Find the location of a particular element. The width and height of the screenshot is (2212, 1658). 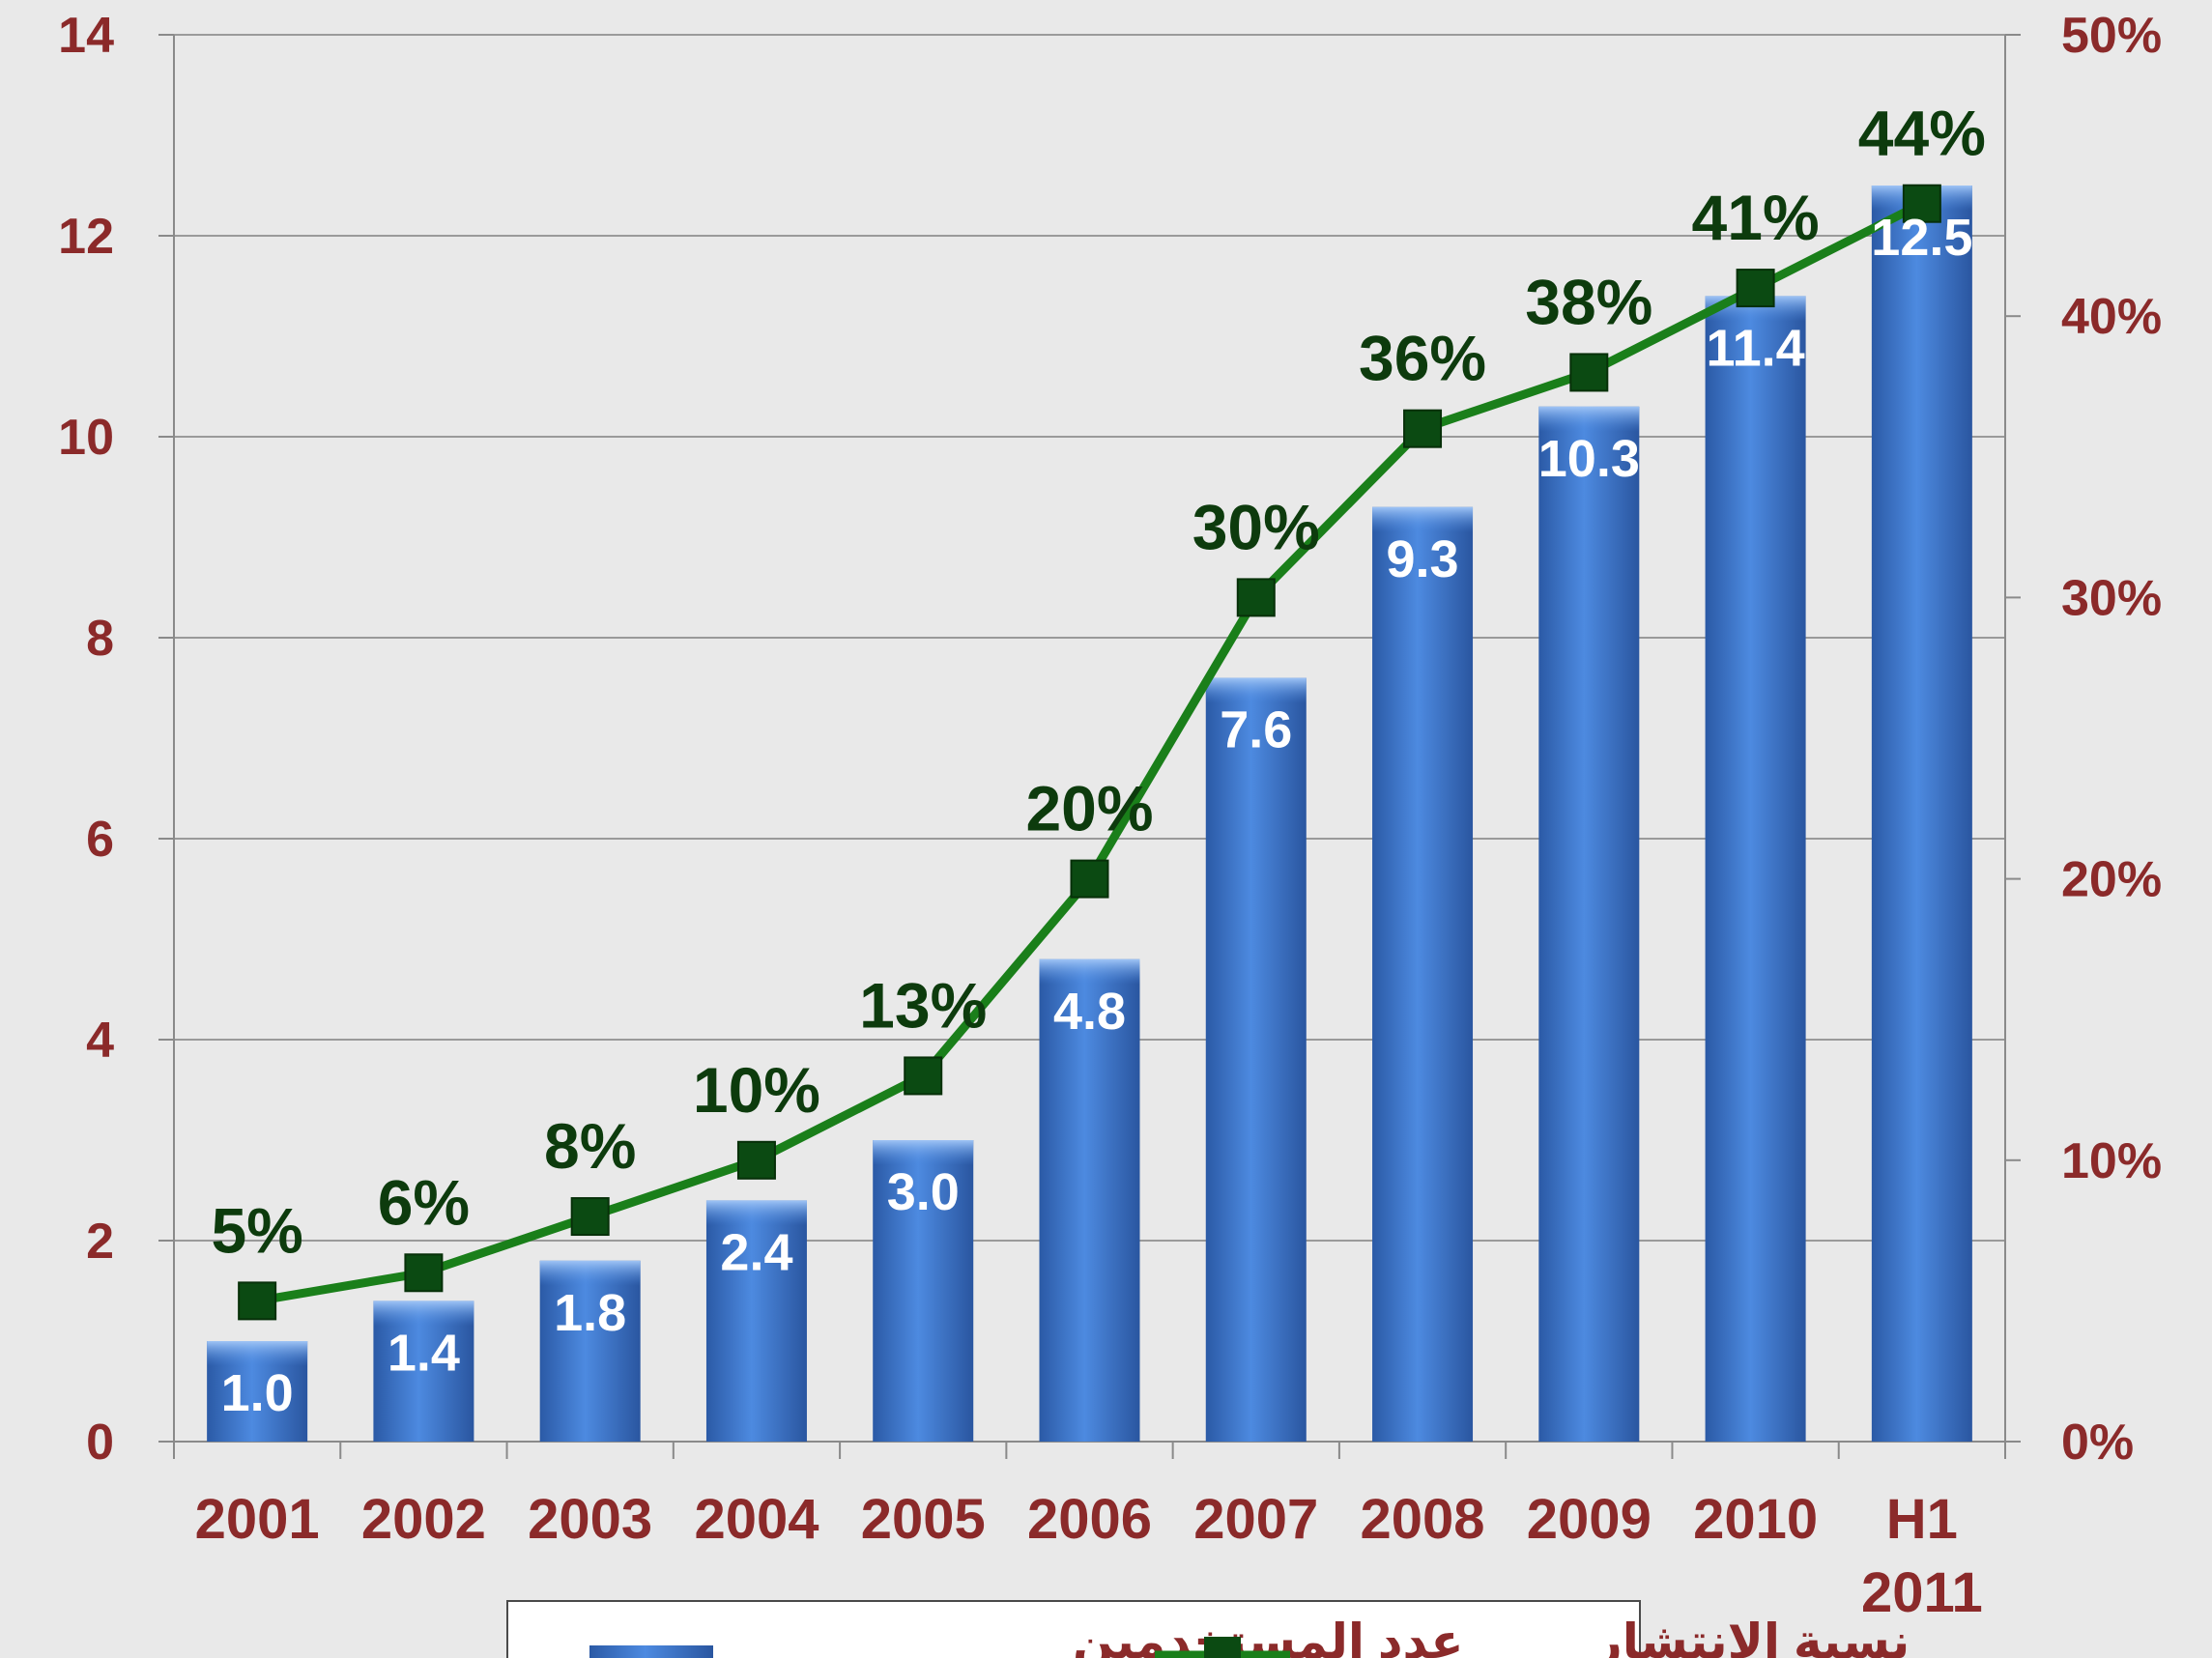

legend: عدد المستخدمين نسبة الانتشار is located at coordinates (1208, 1629).